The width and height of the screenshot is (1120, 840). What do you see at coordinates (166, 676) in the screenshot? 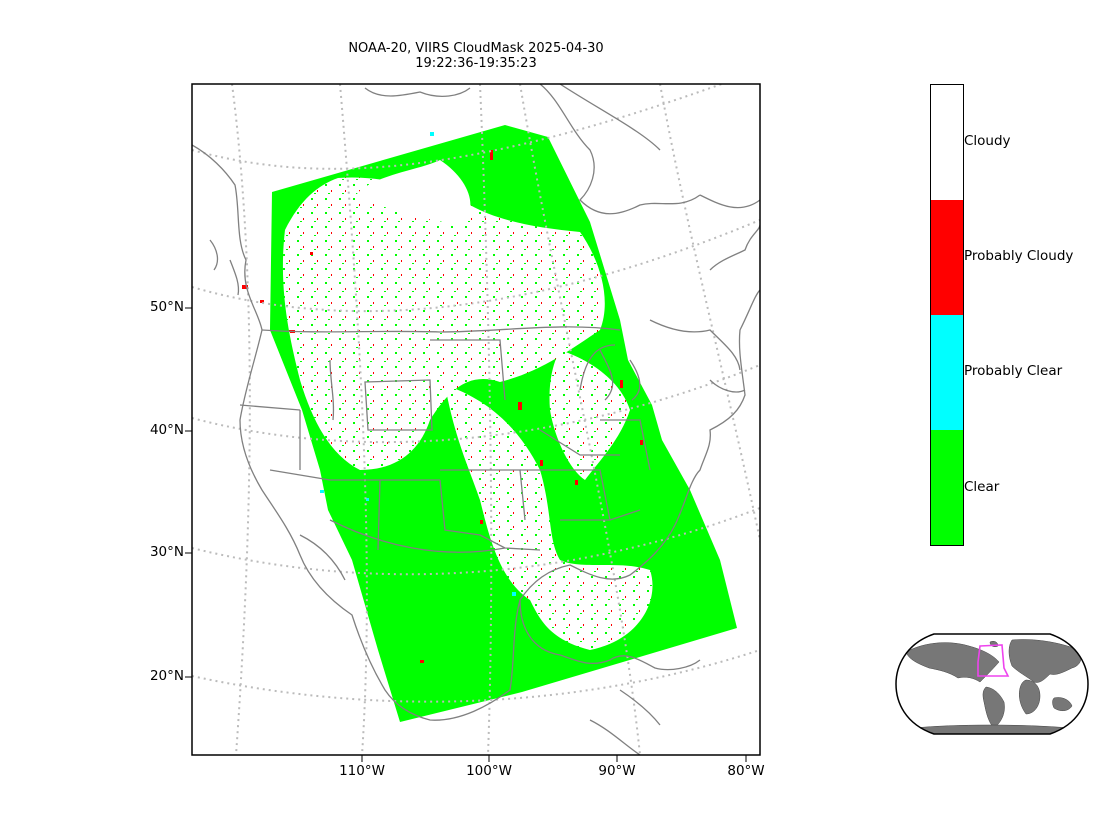
I see `lat-label-20n: 20°N` at bounding box center [166, 676].